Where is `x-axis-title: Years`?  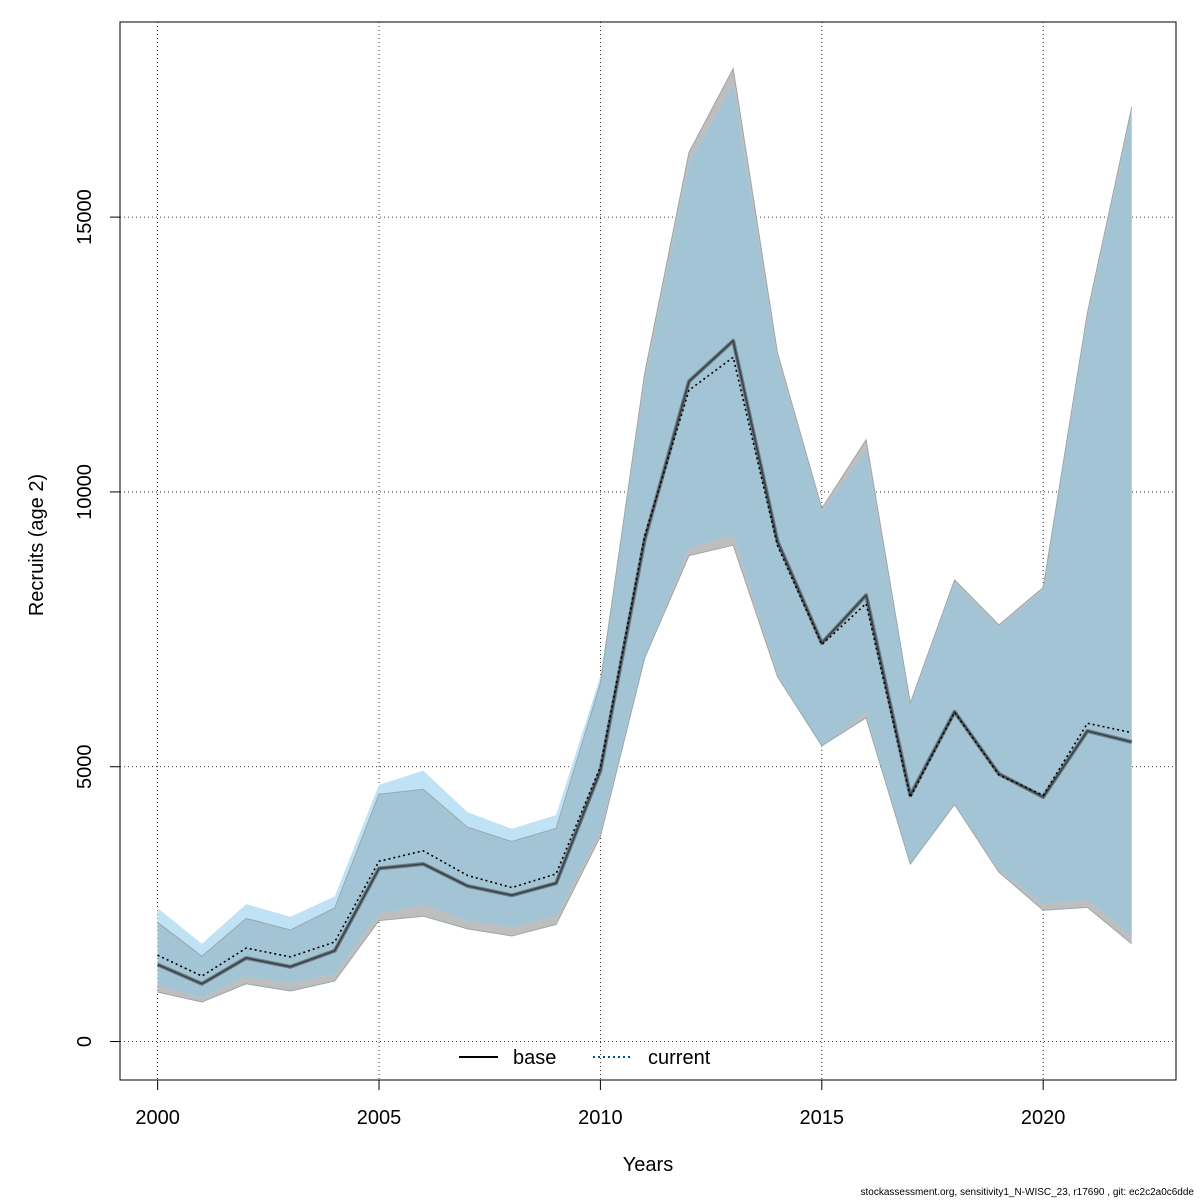 x-axis-title: Years is located at coordinates (648, 1165).